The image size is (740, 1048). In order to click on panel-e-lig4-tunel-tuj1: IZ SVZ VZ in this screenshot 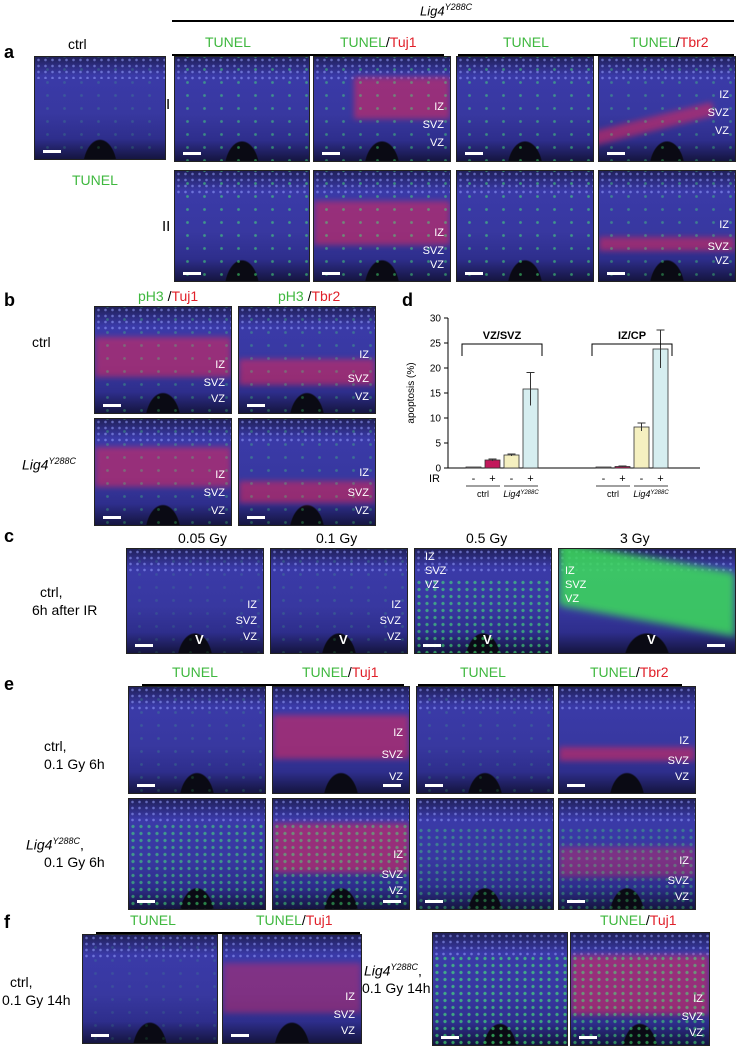, I will do `click(341, 854)`.